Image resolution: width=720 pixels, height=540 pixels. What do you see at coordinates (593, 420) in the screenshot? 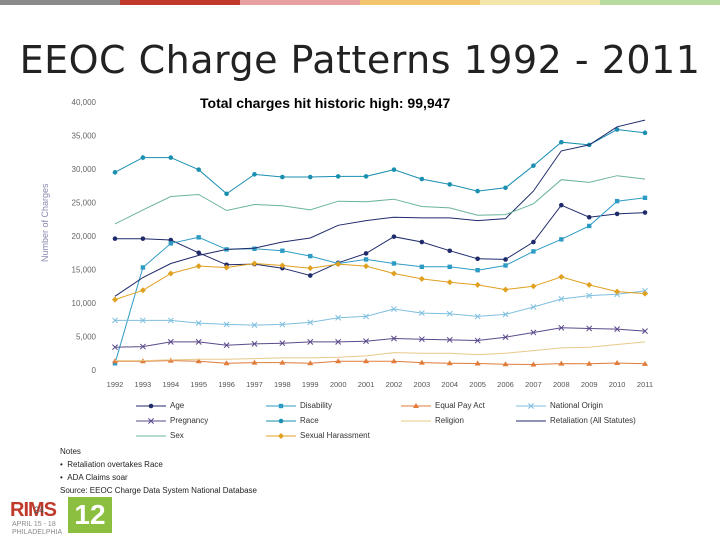
I see `legend-label: Retaliation (All Statutes)` at bounding box center [593, 420].